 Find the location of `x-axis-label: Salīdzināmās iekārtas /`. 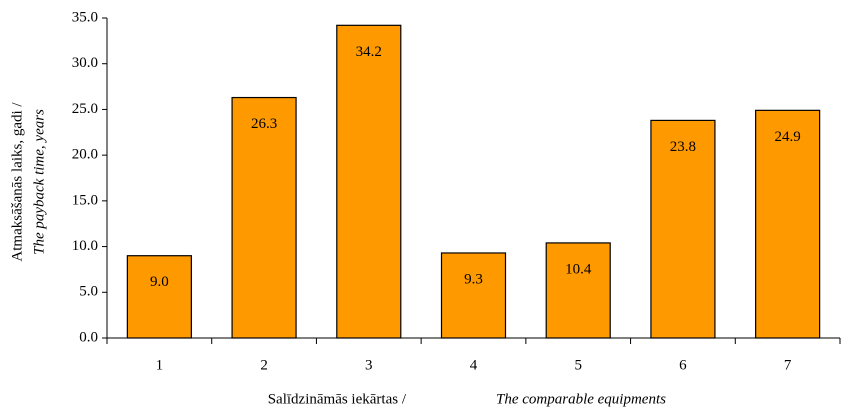

x-axis-label: Salīdzināmās iekārtas / is located at coordinates (337, 399).